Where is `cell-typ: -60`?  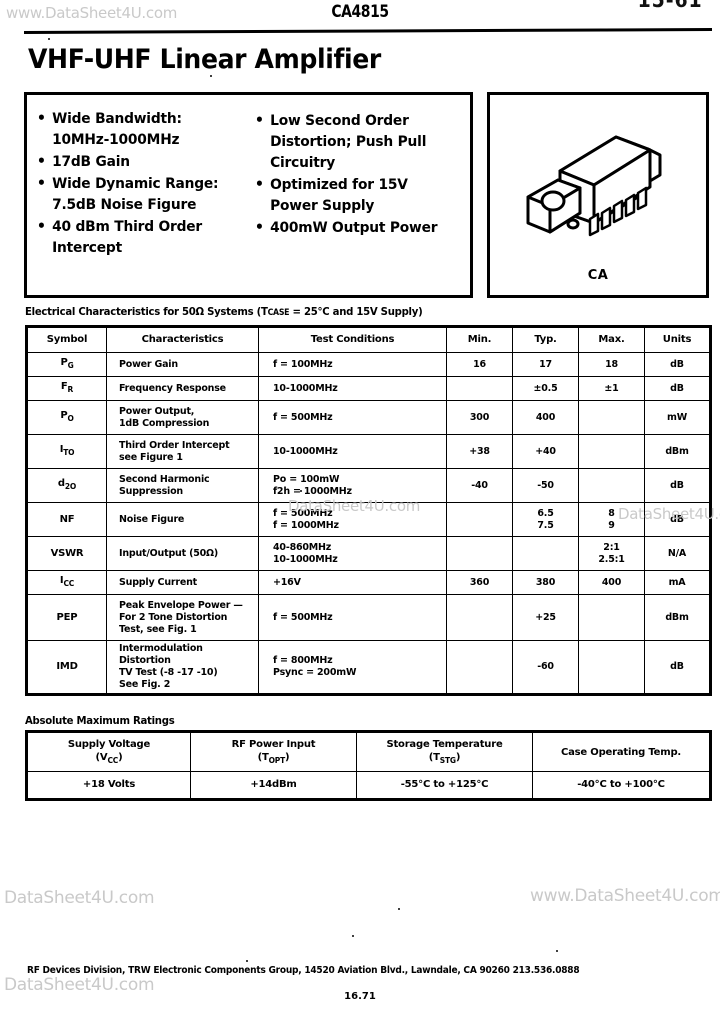 cell-typ: -60 is located at coordinates (545, 667).